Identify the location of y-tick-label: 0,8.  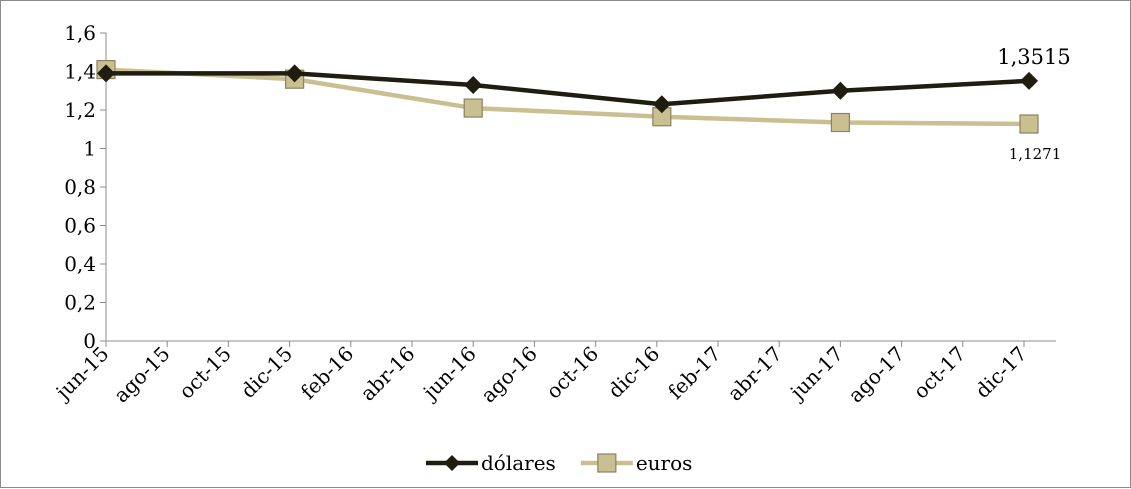
(80, 187).